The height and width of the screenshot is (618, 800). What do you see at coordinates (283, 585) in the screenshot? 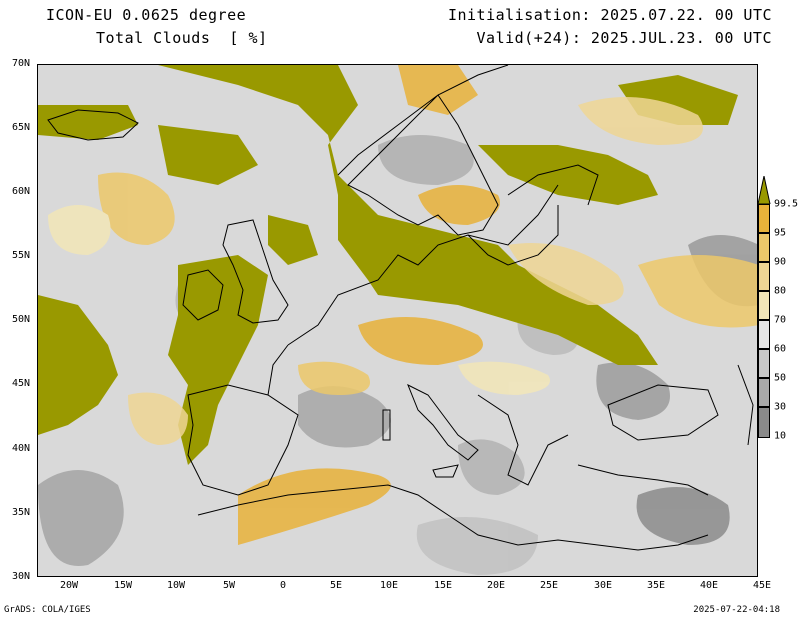
I see `lon-label: 0` at bounding box center [283, 585].